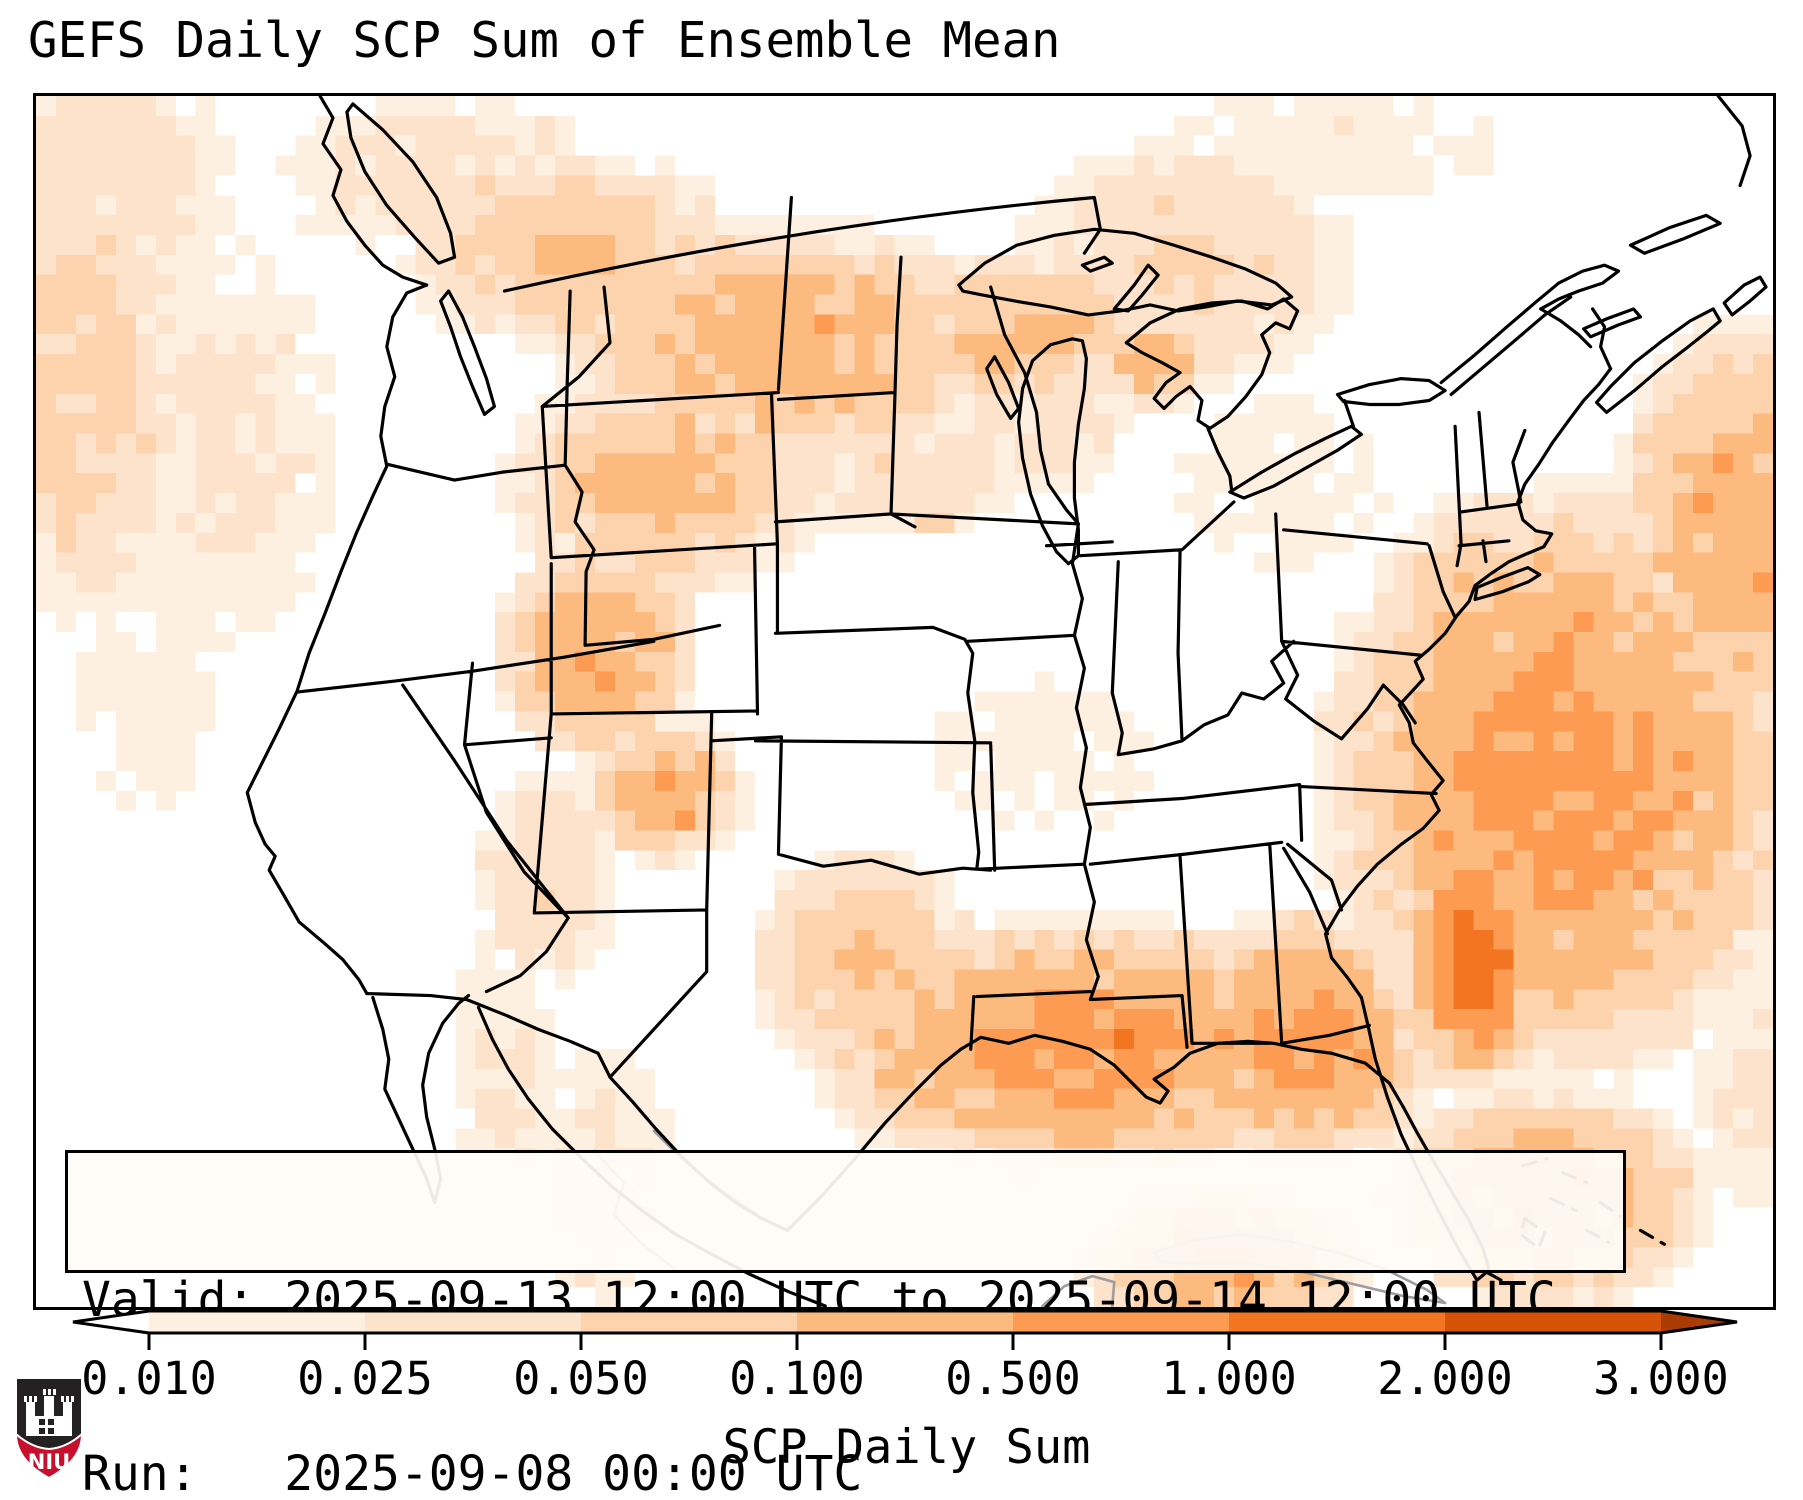 The height and width of the screenshot is (1500, 1803). I want to click on colorbar-tick-label: 0.100, so click(797, 1378).